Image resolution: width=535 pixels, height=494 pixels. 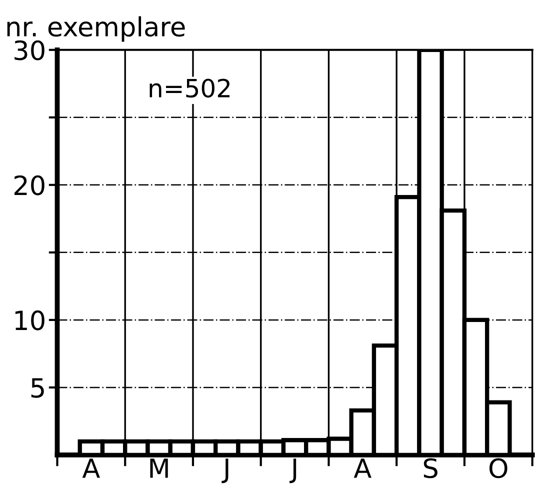 I want to click on y-tick-label: 5, so click(x=37, y=388).